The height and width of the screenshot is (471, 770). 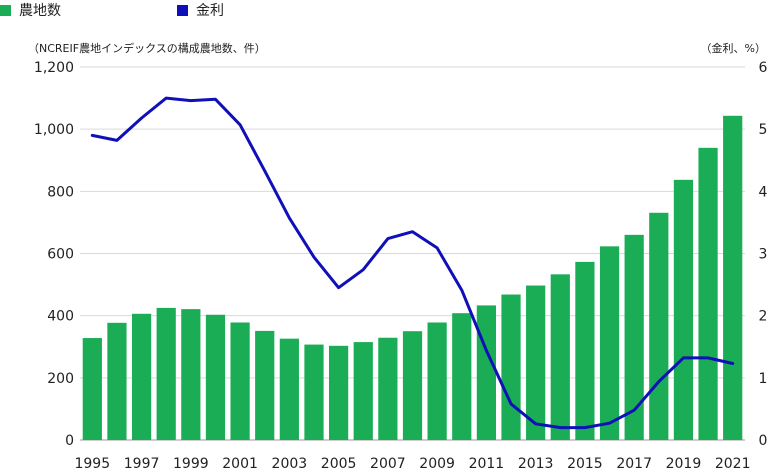 I want to click on x-tick-label: 2007, so click(x=388, y=463).